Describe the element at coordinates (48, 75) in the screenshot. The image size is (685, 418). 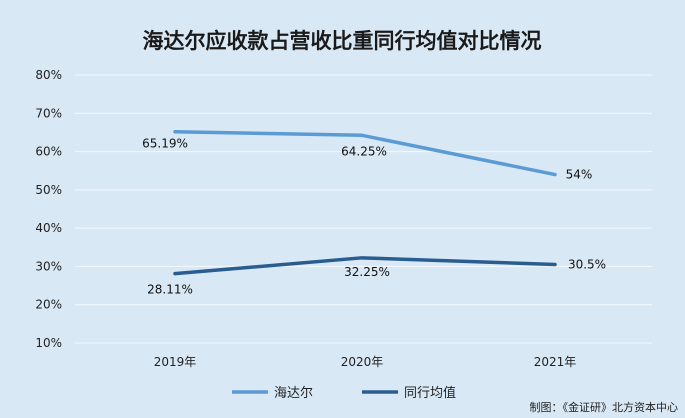
I see `y-tick-label: 80%` at that location.